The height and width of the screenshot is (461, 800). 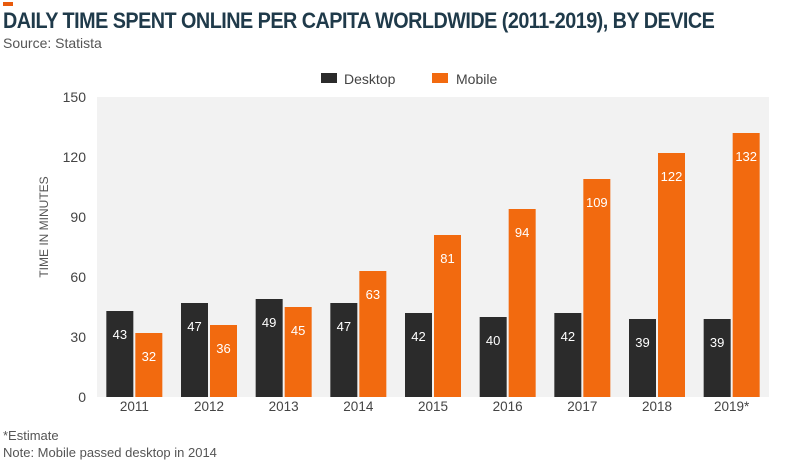 I want to click on desktop-value-label: 43, so click(x=120, y=334).